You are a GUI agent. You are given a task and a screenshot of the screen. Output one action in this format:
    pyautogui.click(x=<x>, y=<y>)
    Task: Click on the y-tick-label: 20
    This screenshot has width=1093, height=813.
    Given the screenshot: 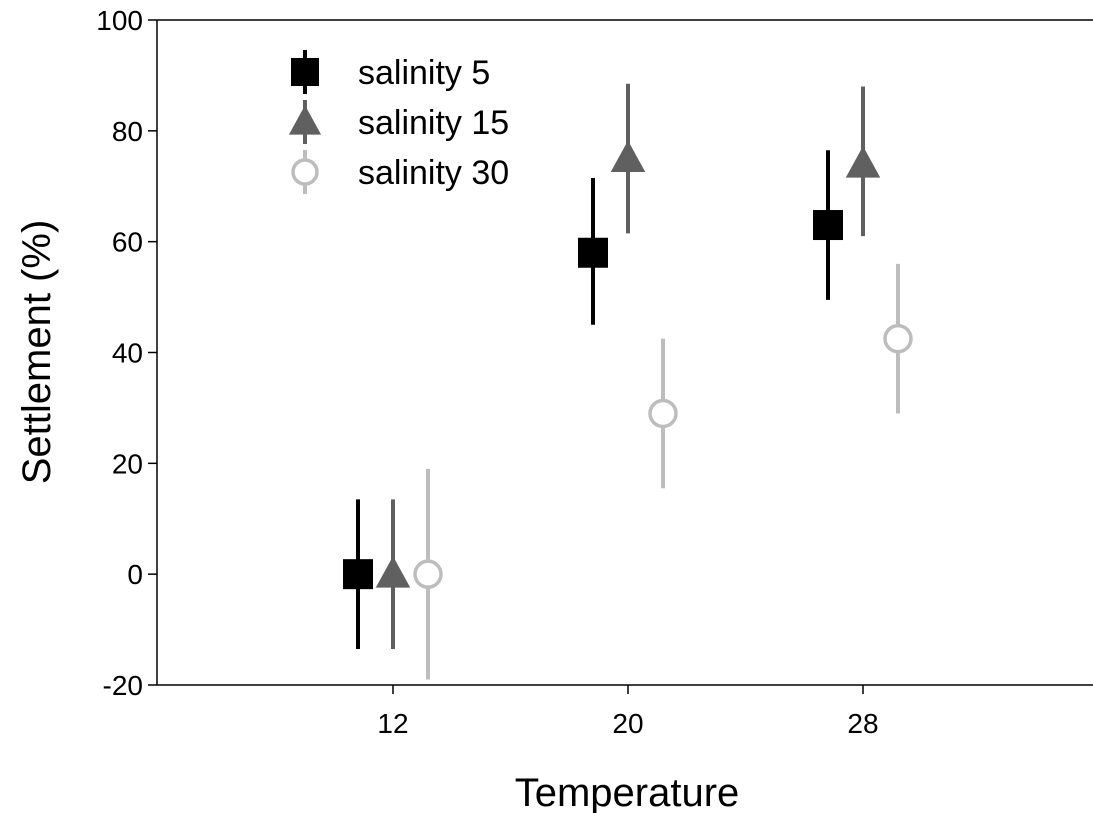 What is the action you would take?
    pyautogui.click(x=127, y=463)
    